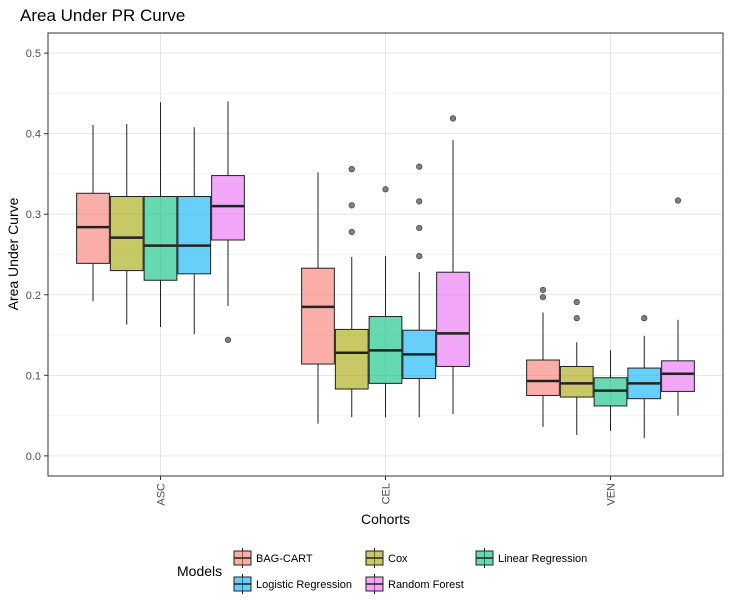 The width and height of the screenshot is (730, 615). I want to click on legend-item-bag-cart: BAG-CART, so click(273, 558).